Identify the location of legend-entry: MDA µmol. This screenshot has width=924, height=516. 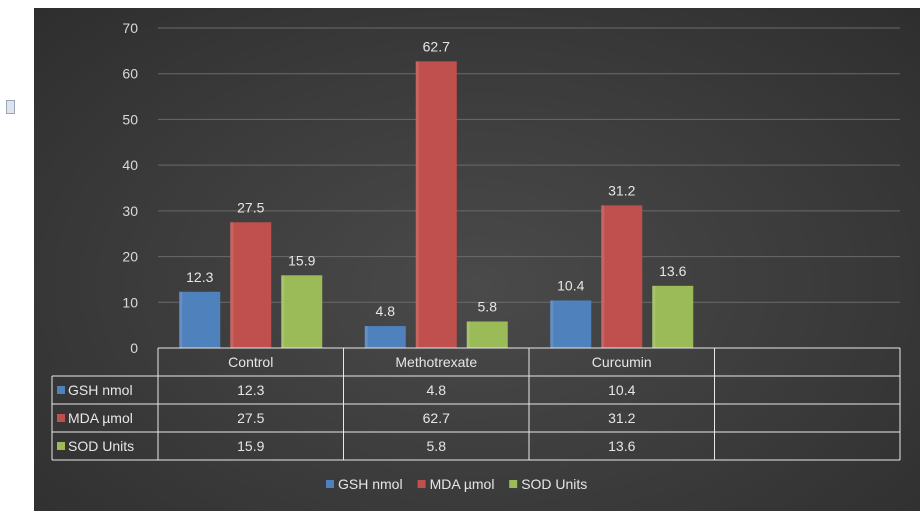
(462, 484).